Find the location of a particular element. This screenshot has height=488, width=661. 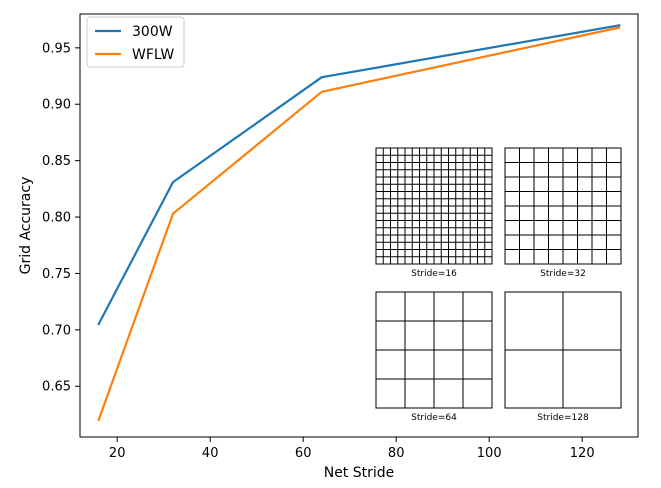

stride-grid-inset: Stride=16 is located at coordinates (434, 213).